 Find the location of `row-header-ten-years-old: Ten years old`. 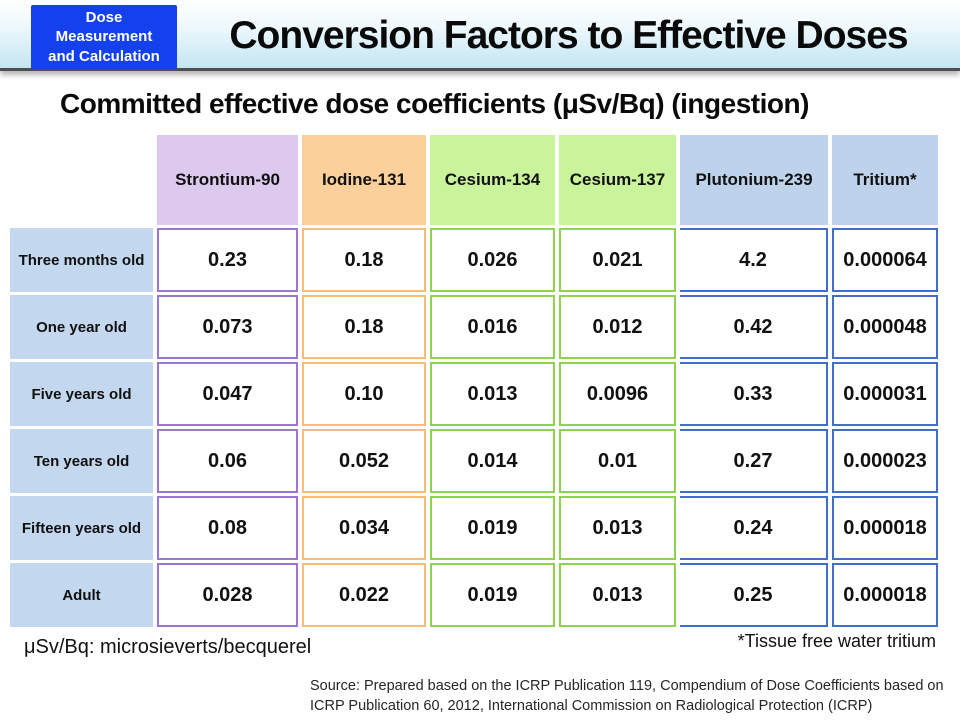

row-header-ten-years-old: Ten years old is located at coordinates (81, 461).